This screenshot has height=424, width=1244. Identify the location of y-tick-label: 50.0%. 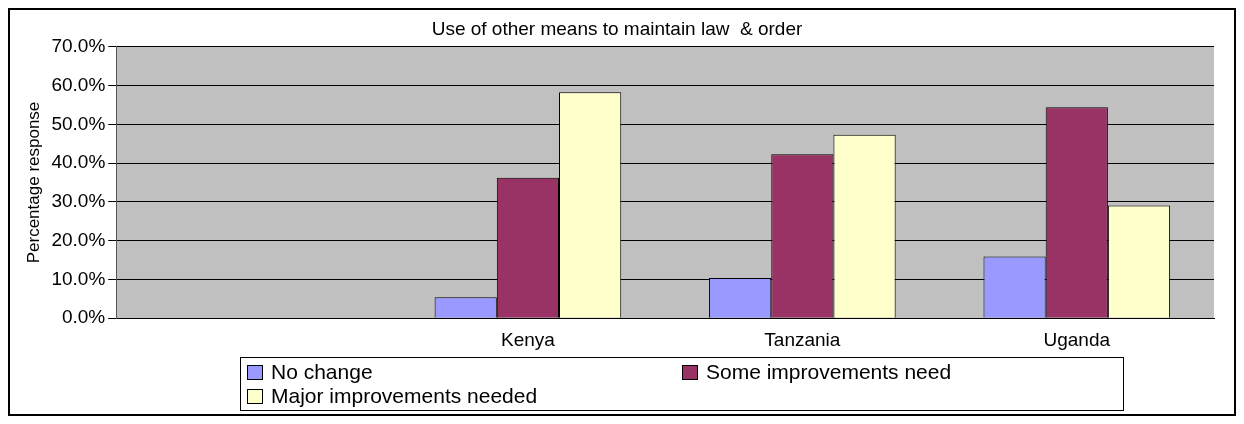
(78, 123).